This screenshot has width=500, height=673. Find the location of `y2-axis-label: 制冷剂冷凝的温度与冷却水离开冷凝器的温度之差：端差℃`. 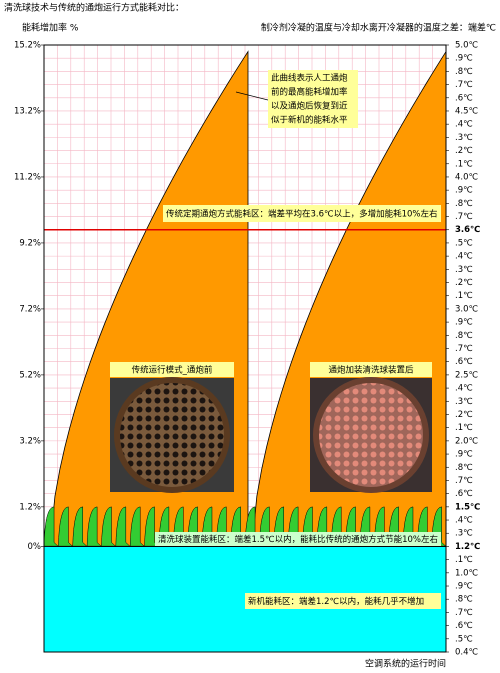

y2-axis-label: 制冷剂冷凝的温度与冷却水离开冷凝器的温度之差：端差℃ is located at coordinates (378, 28).